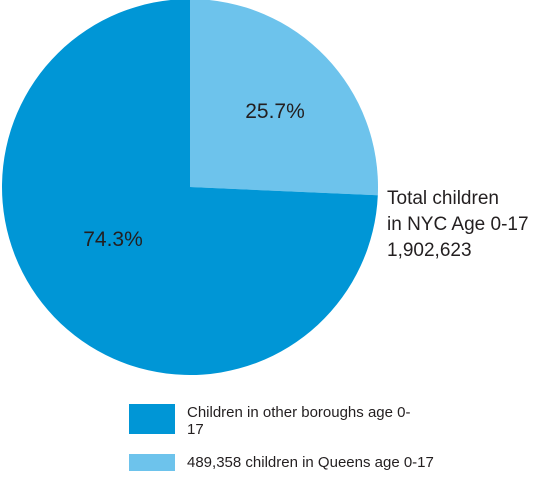  What do you see at coordinates (113, 239) in the screenshot?
I see `slice-label-other-boroughs: 74.3%` at bounding box center [113, 239].